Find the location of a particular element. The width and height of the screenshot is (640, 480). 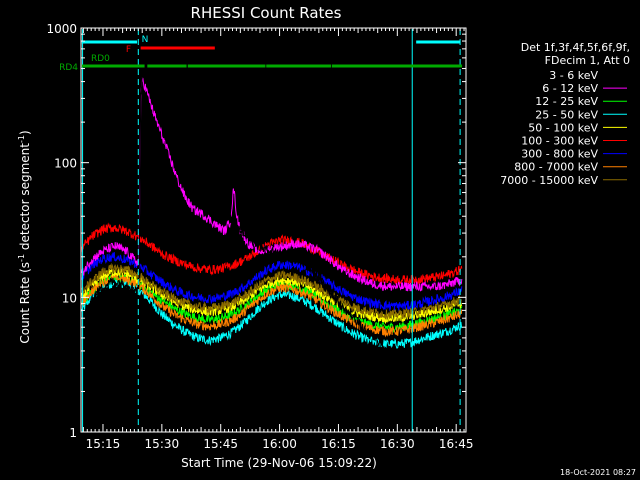

x-tick-label-6: 16:45 is located at coordinates (456, 444).